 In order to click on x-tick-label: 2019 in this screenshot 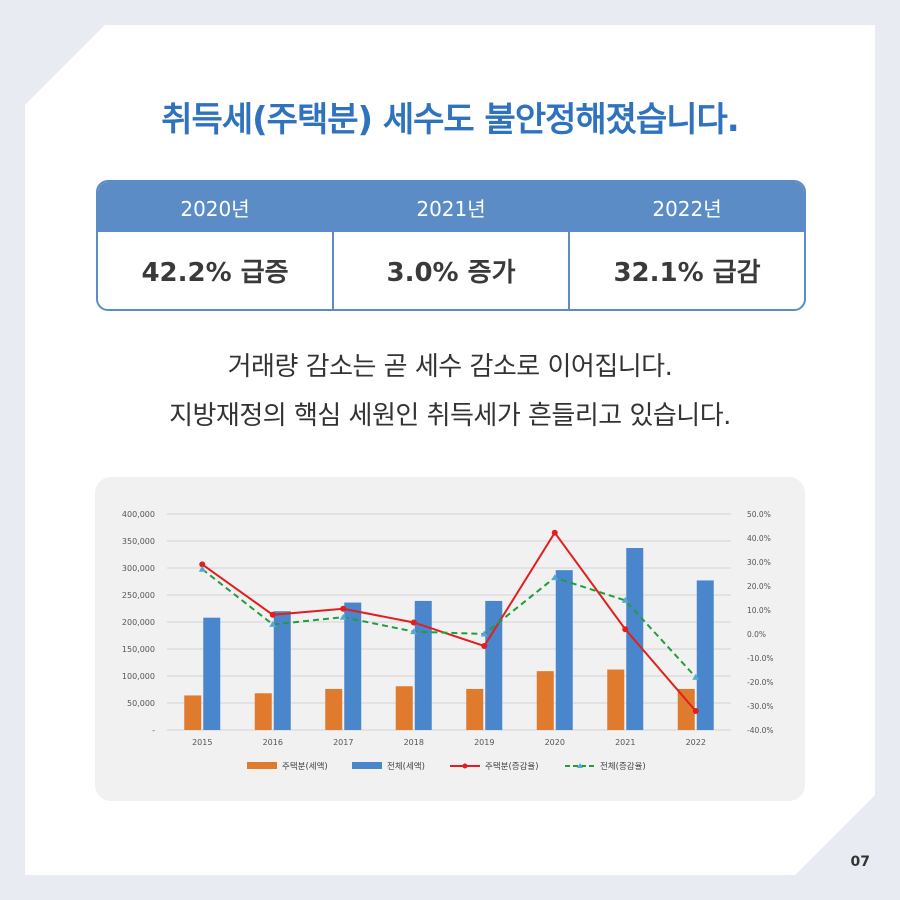, I will do `click(484, 742)`.